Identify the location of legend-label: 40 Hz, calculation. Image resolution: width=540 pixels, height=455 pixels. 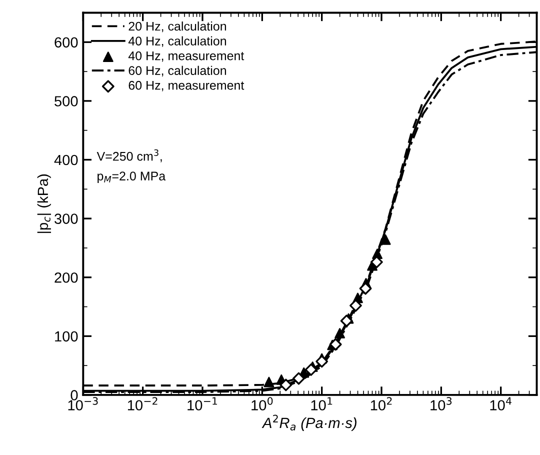
(177, 41).